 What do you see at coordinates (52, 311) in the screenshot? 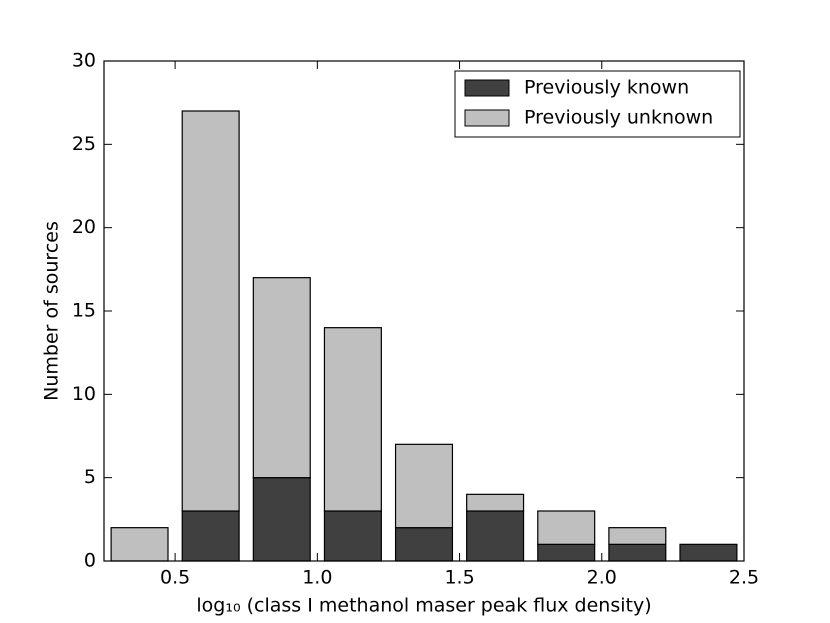
I see `y-axis-label: Number of sources` at bounding box center [52, 311].